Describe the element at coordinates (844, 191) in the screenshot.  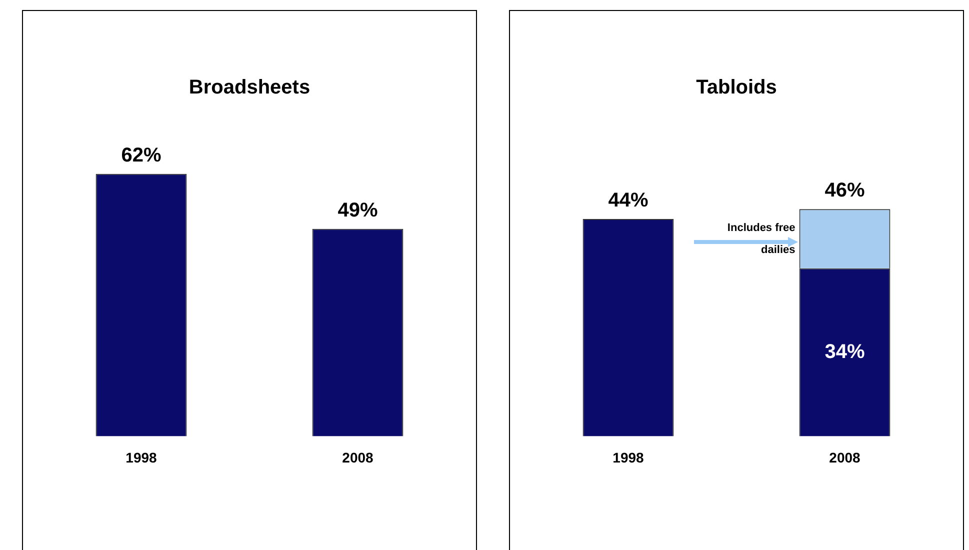
I see `total-label: 46%` at that location.